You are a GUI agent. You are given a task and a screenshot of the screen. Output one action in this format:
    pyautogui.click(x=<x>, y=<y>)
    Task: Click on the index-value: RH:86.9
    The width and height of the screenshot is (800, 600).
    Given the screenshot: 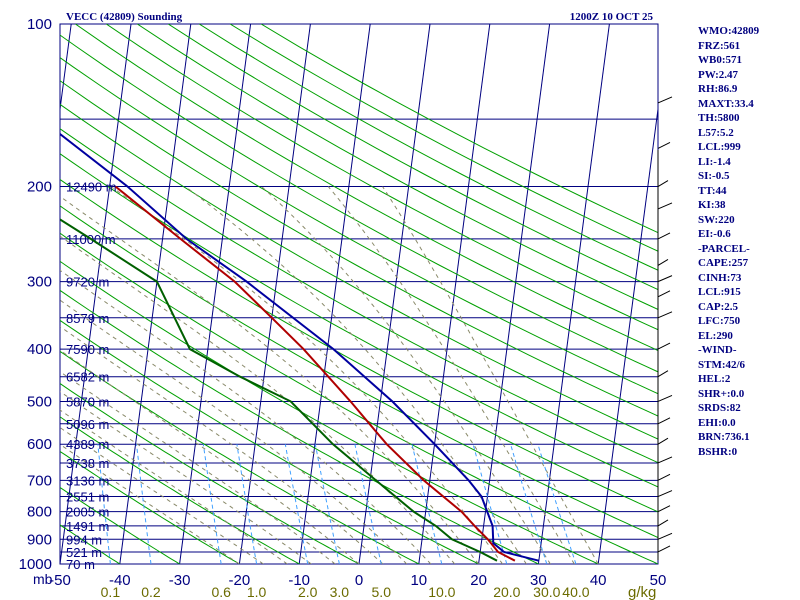 What is the action you would take?
    pyautogui.click(x=718, y=89)
    